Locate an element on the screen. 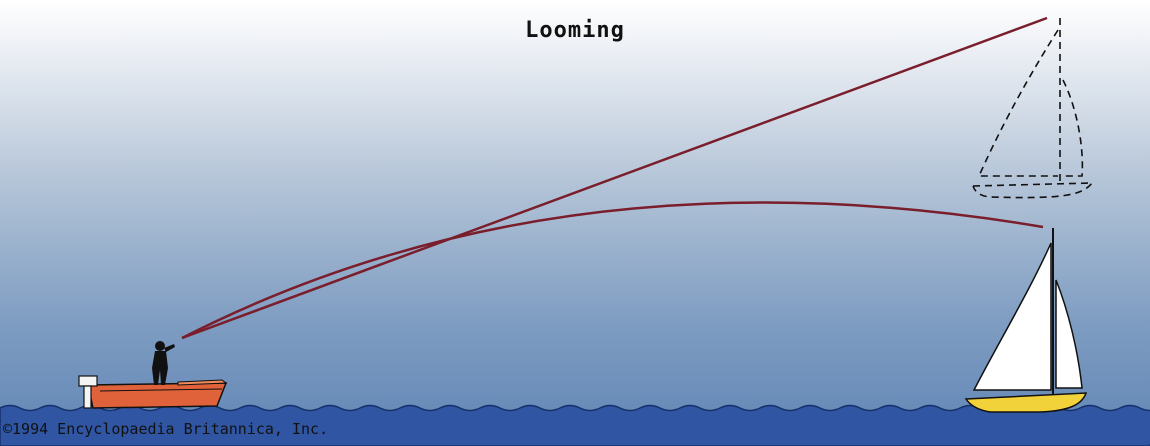  observer-figure-icon is located at coordinates (163, 363).